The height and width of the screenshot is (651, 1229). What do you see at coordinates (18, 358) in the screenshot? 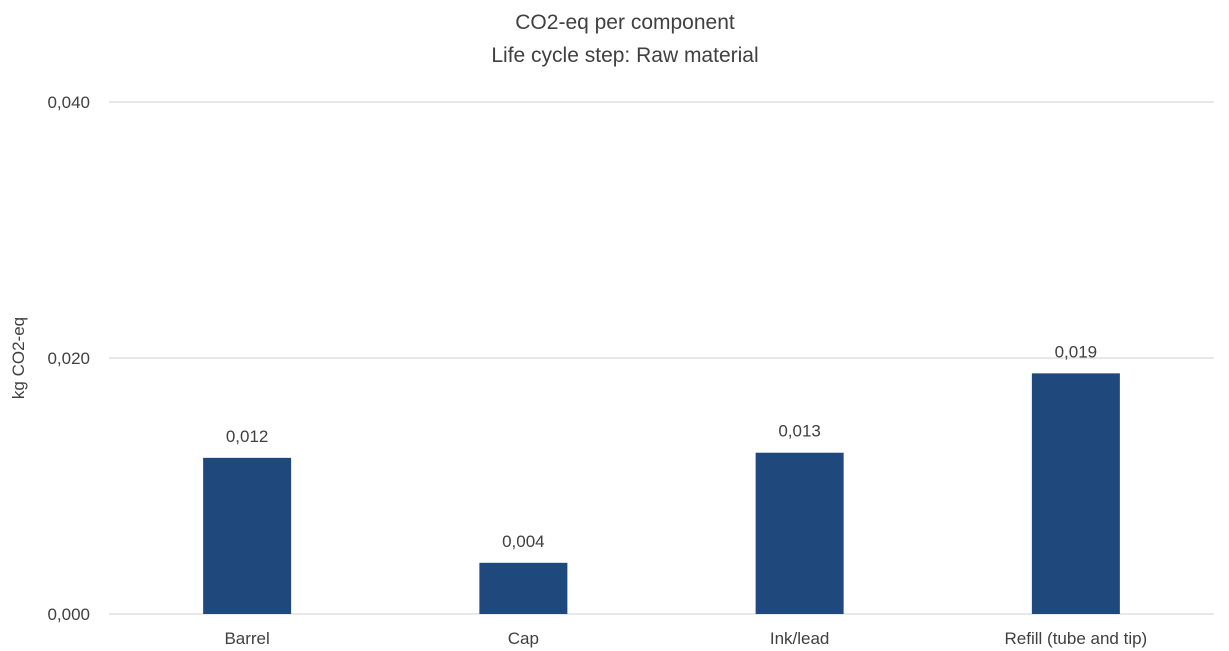
I see `y-axis-label: kg CO2-eq` at bounding box center [18, 358].